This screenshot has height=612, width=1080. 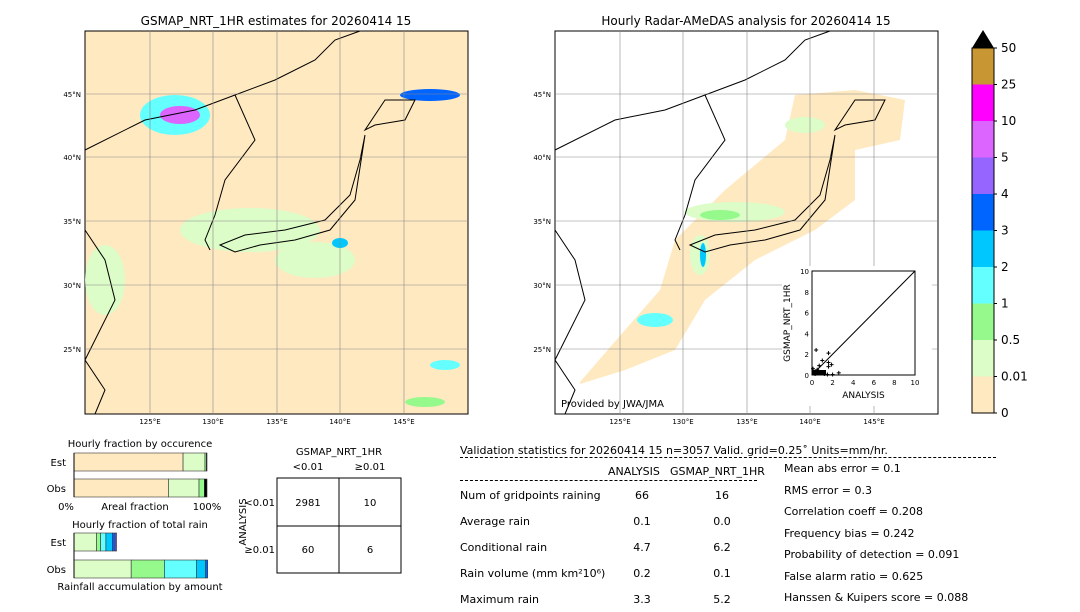 I want to click on col-label: ≥0.01, so click(x=370, y=467).